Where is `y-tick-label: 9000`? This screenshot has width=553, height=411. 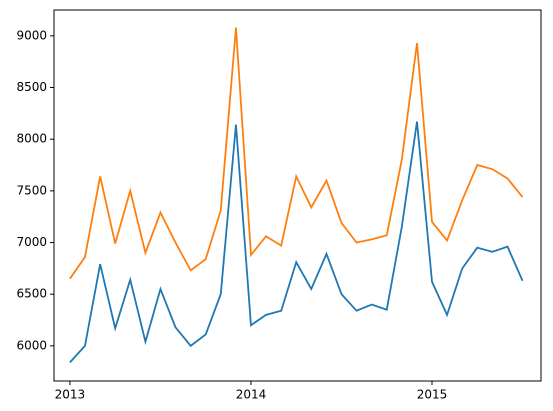
y-tick-label: 9000 is located at coordinates (31, 35).